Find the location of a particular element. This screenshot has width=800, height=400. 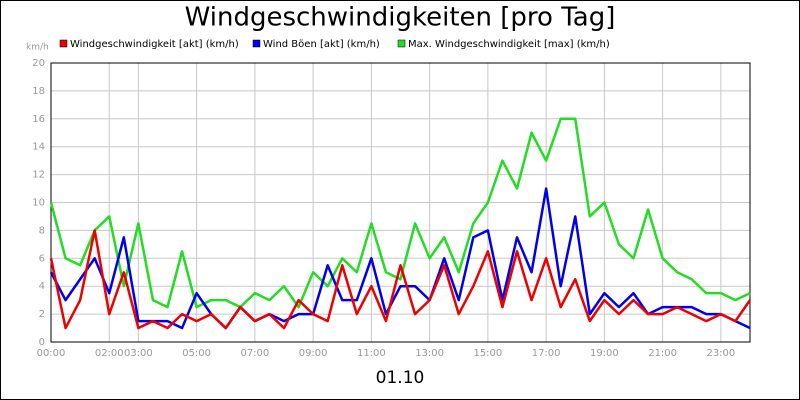

x-tick-label: 13:00 is located at coordinates (429, 353).